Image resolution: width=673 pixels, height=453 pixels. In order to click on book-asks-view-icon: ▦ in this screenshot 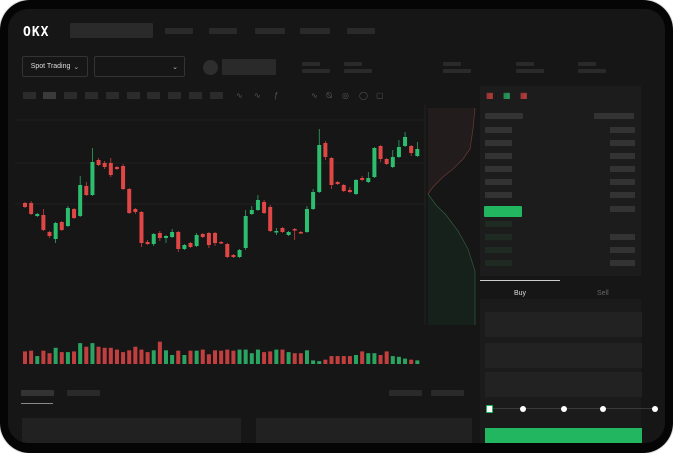, I will do `click(524, 95)`.